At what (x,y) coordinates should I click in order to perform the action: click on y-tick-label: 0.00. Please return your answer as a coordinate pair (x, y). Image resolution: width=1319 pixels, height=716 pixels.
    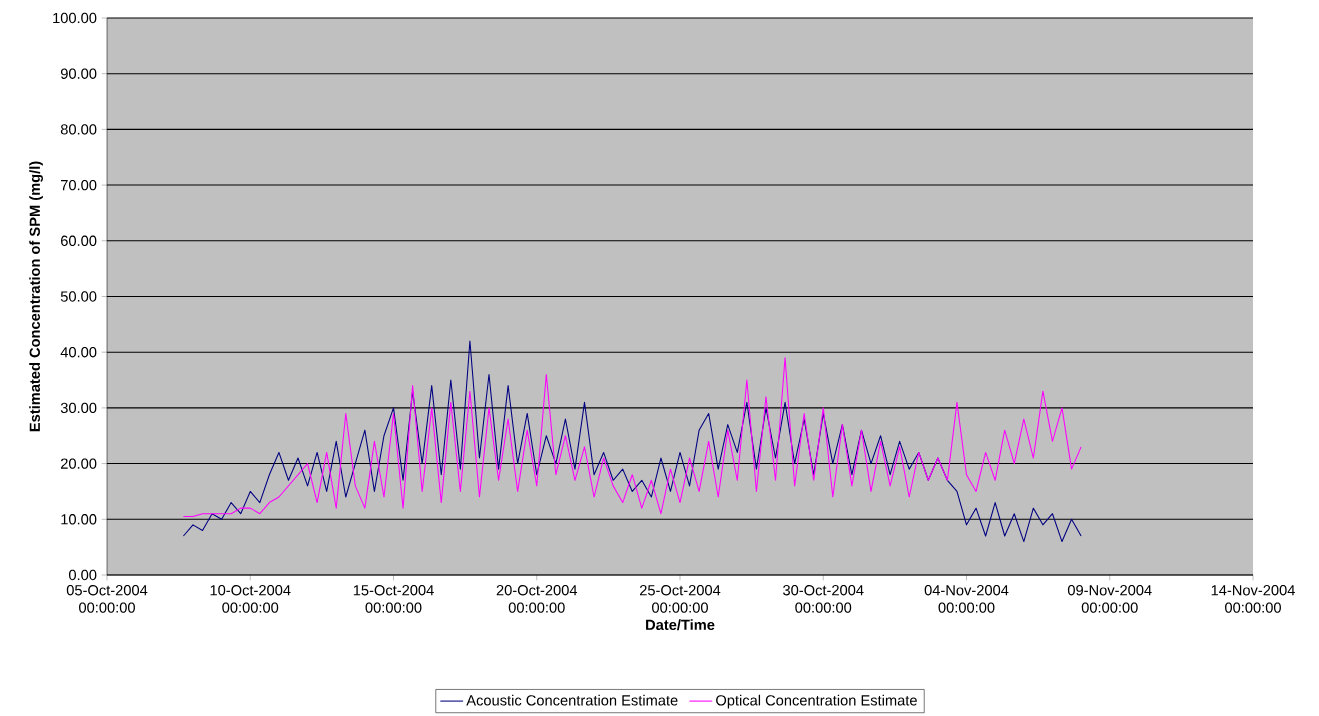
    Looking at the image, I should click on (82, 575).